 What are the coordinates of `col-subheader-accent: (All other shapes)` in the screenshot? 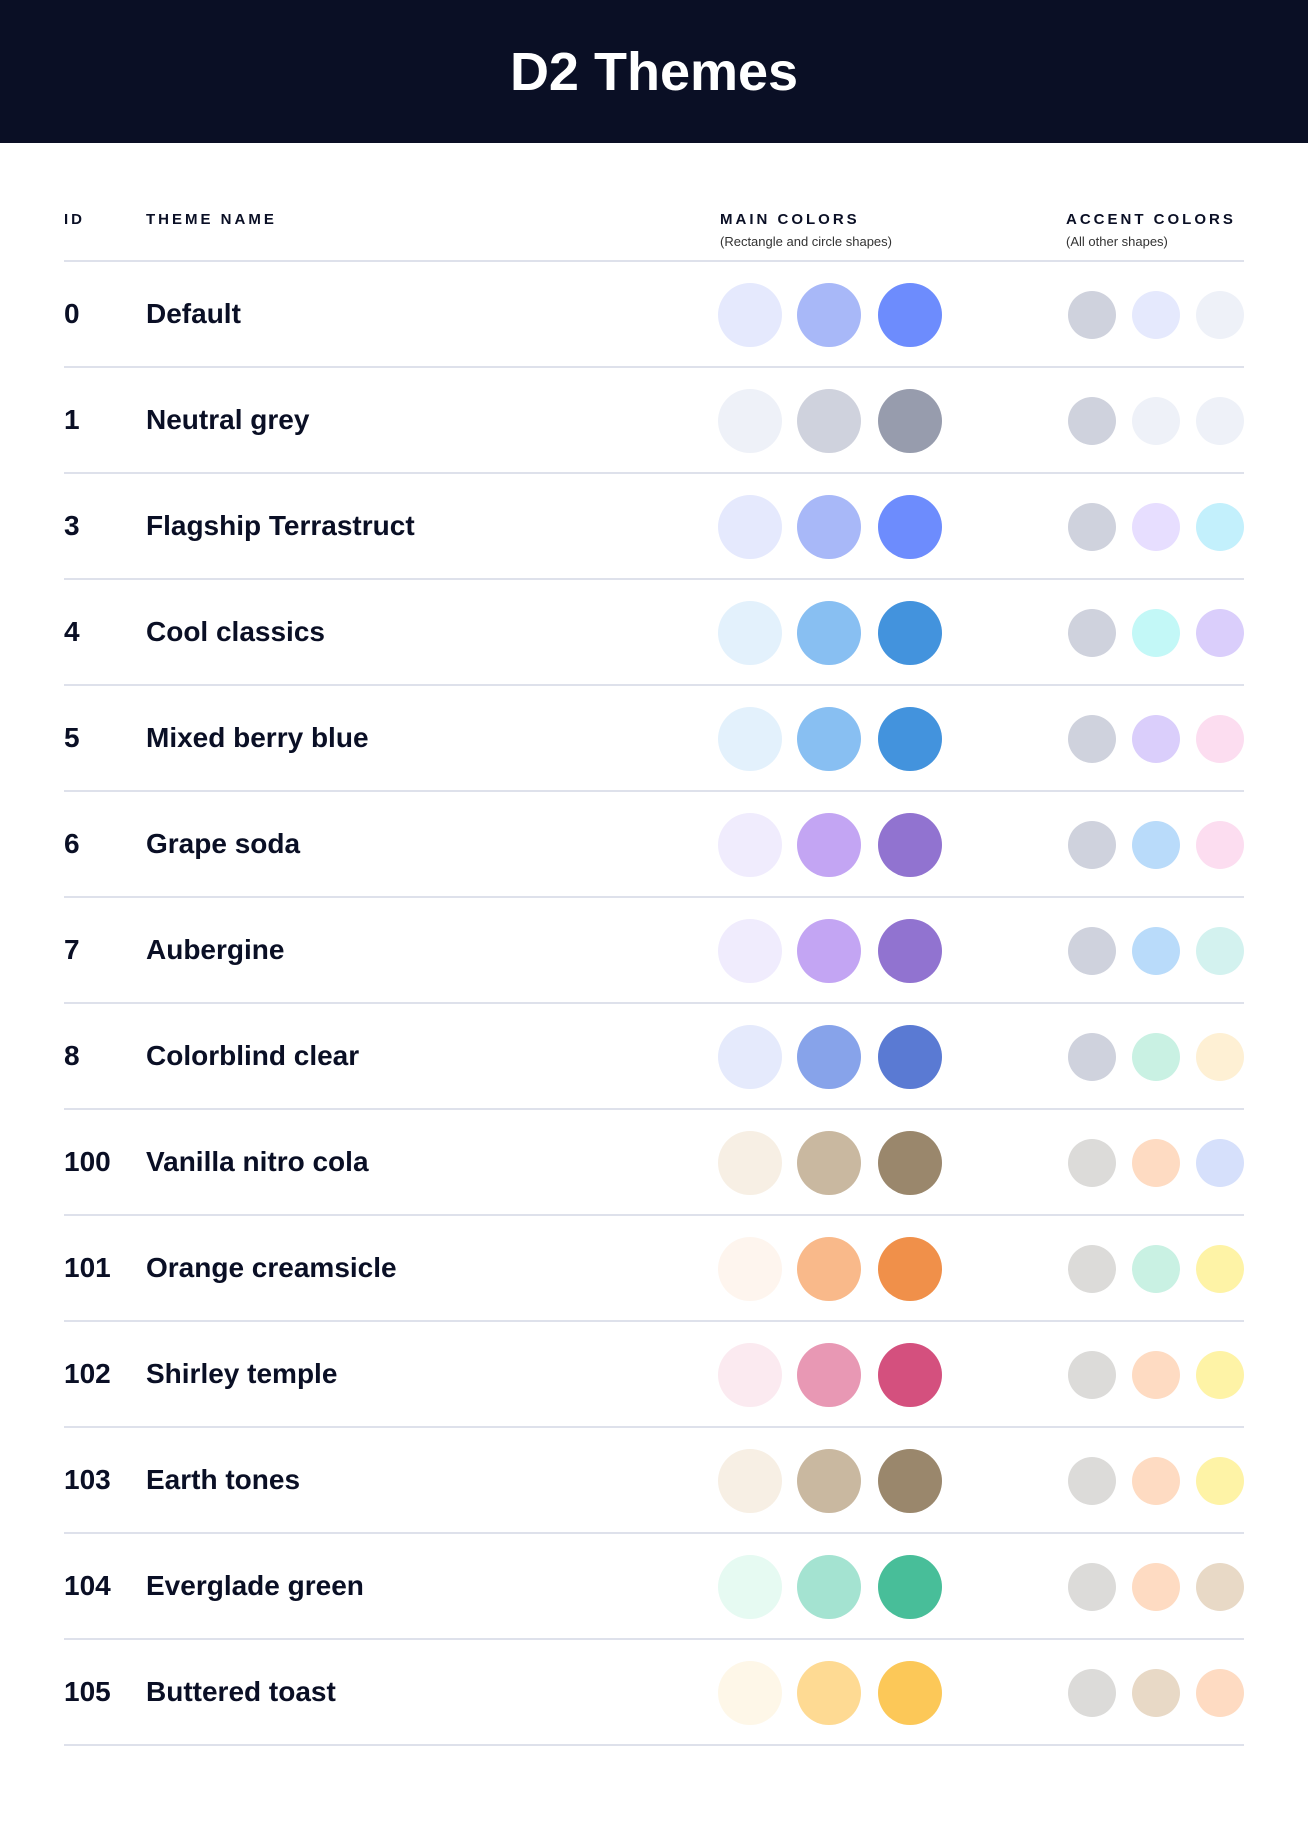 It's located at (1117, 241).